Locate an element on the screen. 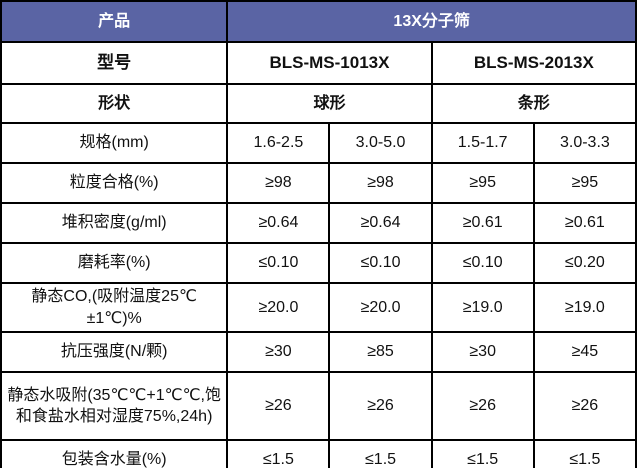 The width and height of the screenshot is (638, 468). spec-row-particle-pass: 粒度合格(%) ≥98 ≥98 ≥95 ≥95 is located at coordinates (319, 183).